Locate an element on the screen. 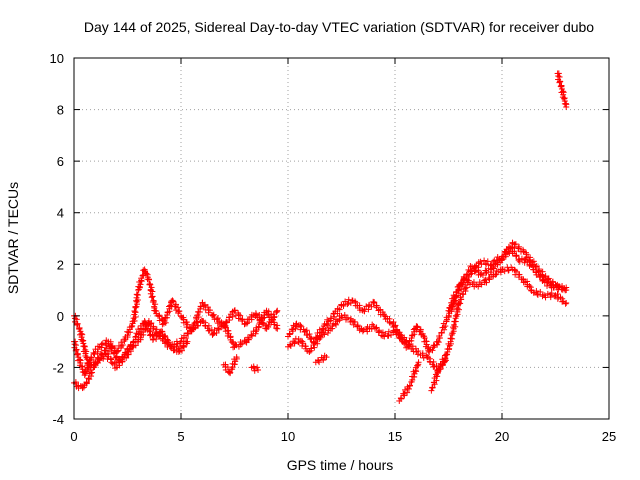 Image resolution: width=640 pixels, height=480 pixels. y-tick-label: -4 is located at coordinates (58, 419).